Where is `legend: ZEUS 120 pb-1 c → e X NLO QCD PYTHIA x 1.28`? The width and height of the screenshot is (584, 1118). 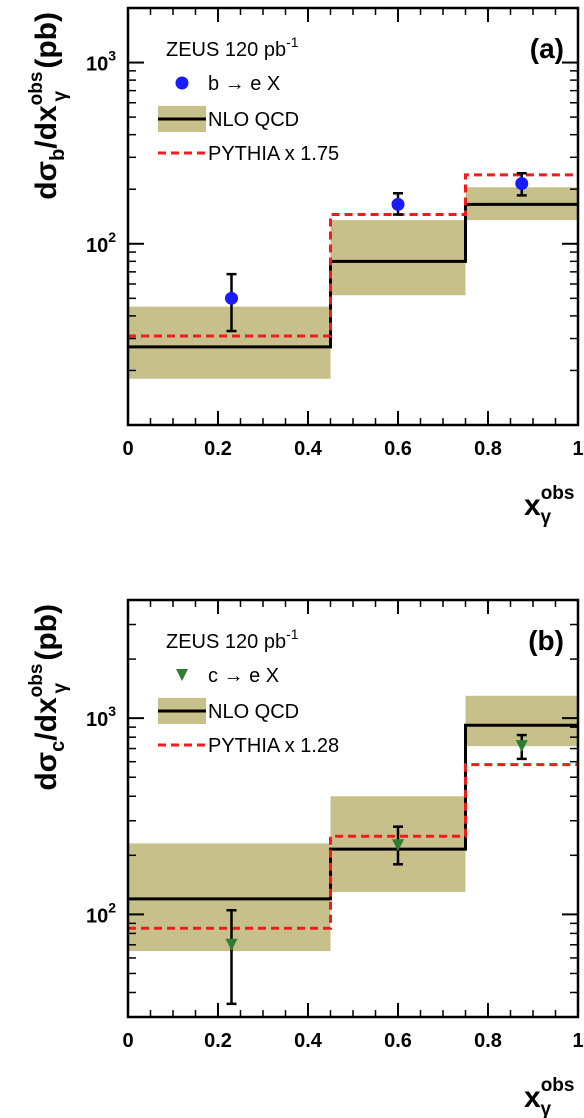
legend: ZEUS 120 pb-1 c → e X NLO QCD PYTHIA x 1.28 is located at coordinates (248, 691).